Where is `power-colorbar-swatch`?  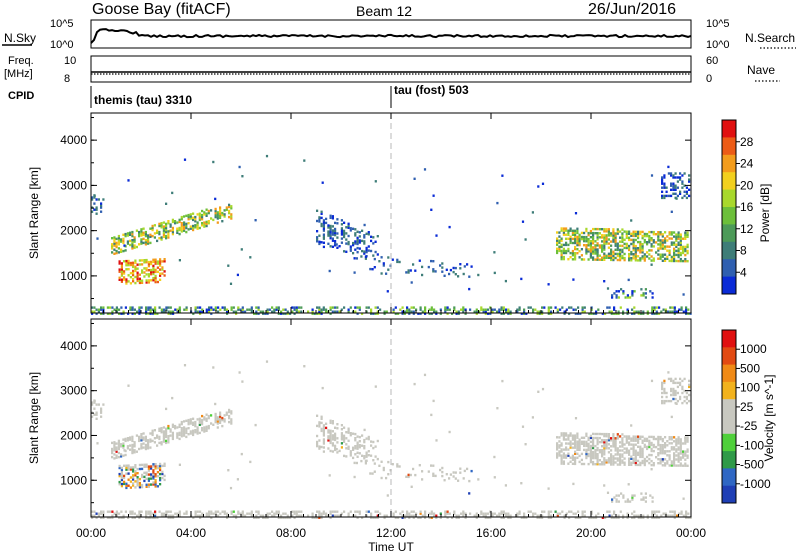 power-colorbar-swatch is located at coordinates (729, 181).